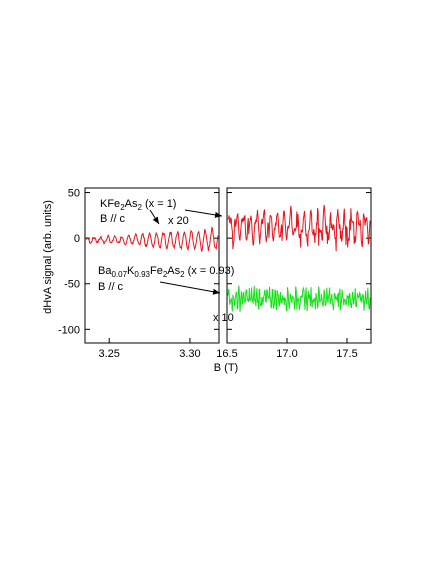  Describe the element at coordinates (154, 217) in the screenshot. I see `k-left-arrow` at that location.